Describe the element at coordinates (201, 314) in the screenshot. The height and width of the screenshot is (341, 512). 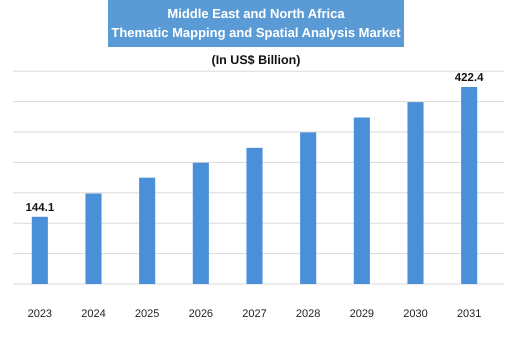
I see `x-tick-label: 2026` at that location.